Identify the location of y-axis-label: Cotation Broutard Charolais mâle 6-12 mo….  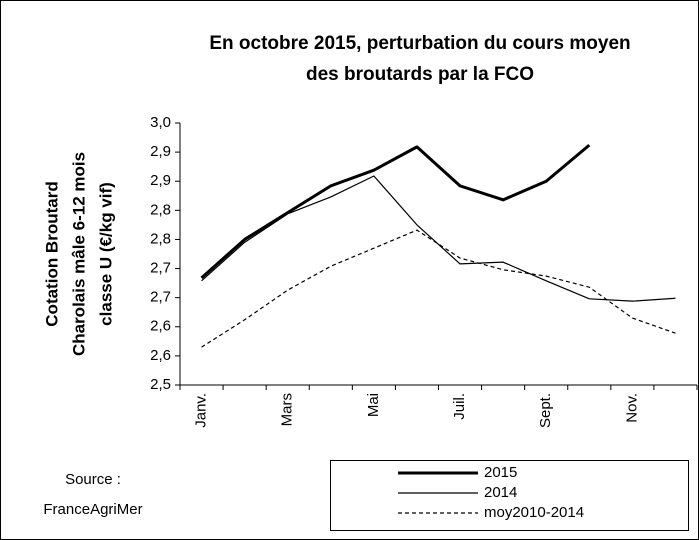
(78, 254).